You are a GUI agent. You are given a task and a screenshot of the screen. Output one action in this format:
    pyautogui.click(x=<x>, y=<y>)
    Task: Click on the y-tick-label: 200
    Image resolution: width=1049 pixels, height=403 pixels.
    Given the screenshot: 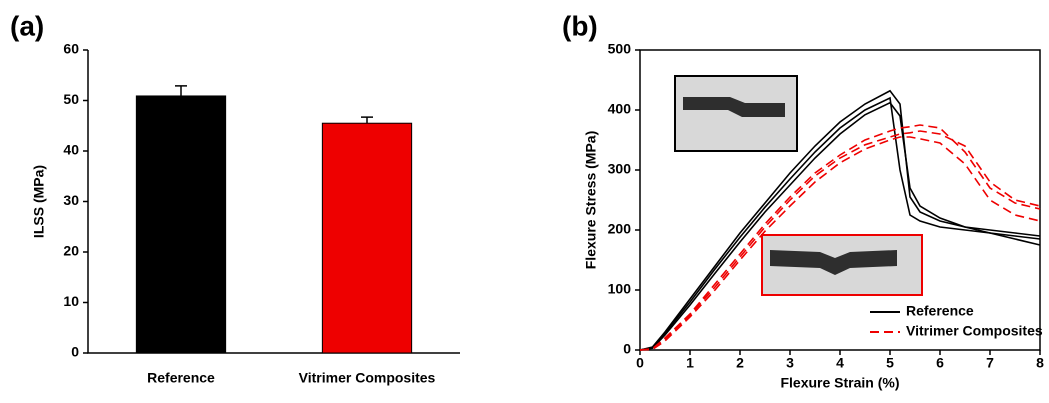 What is the action you would take?
    pyautogui.click(x=620, y=229)
    